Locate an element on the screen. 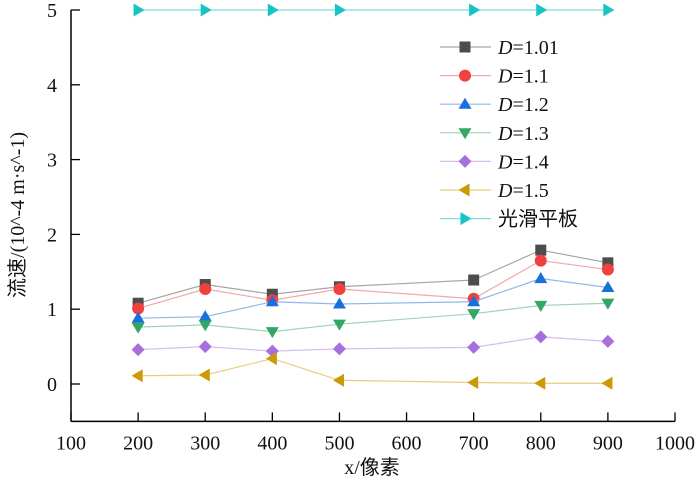 The width and height of the screenshot is (700, 483). legend-item: D=1.01 is located at coordinates (499, 48).